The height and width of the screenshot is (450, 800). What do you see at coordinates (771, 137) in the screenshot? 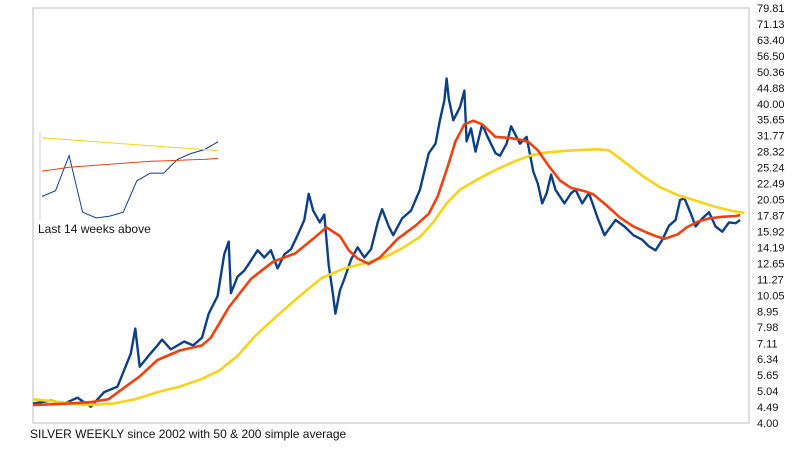
I see `y-tick-label: 31.77` at bounding box center [771, 137].